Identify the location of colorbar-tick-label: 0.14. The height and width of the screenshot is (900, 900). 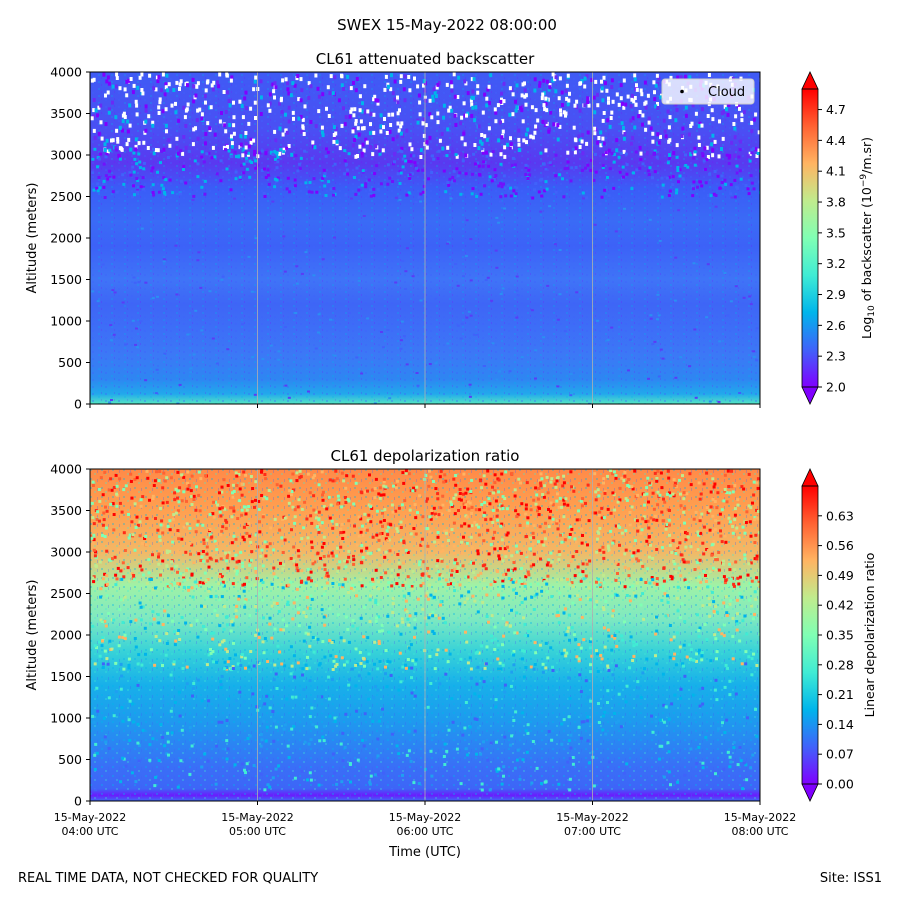
(840, 724).